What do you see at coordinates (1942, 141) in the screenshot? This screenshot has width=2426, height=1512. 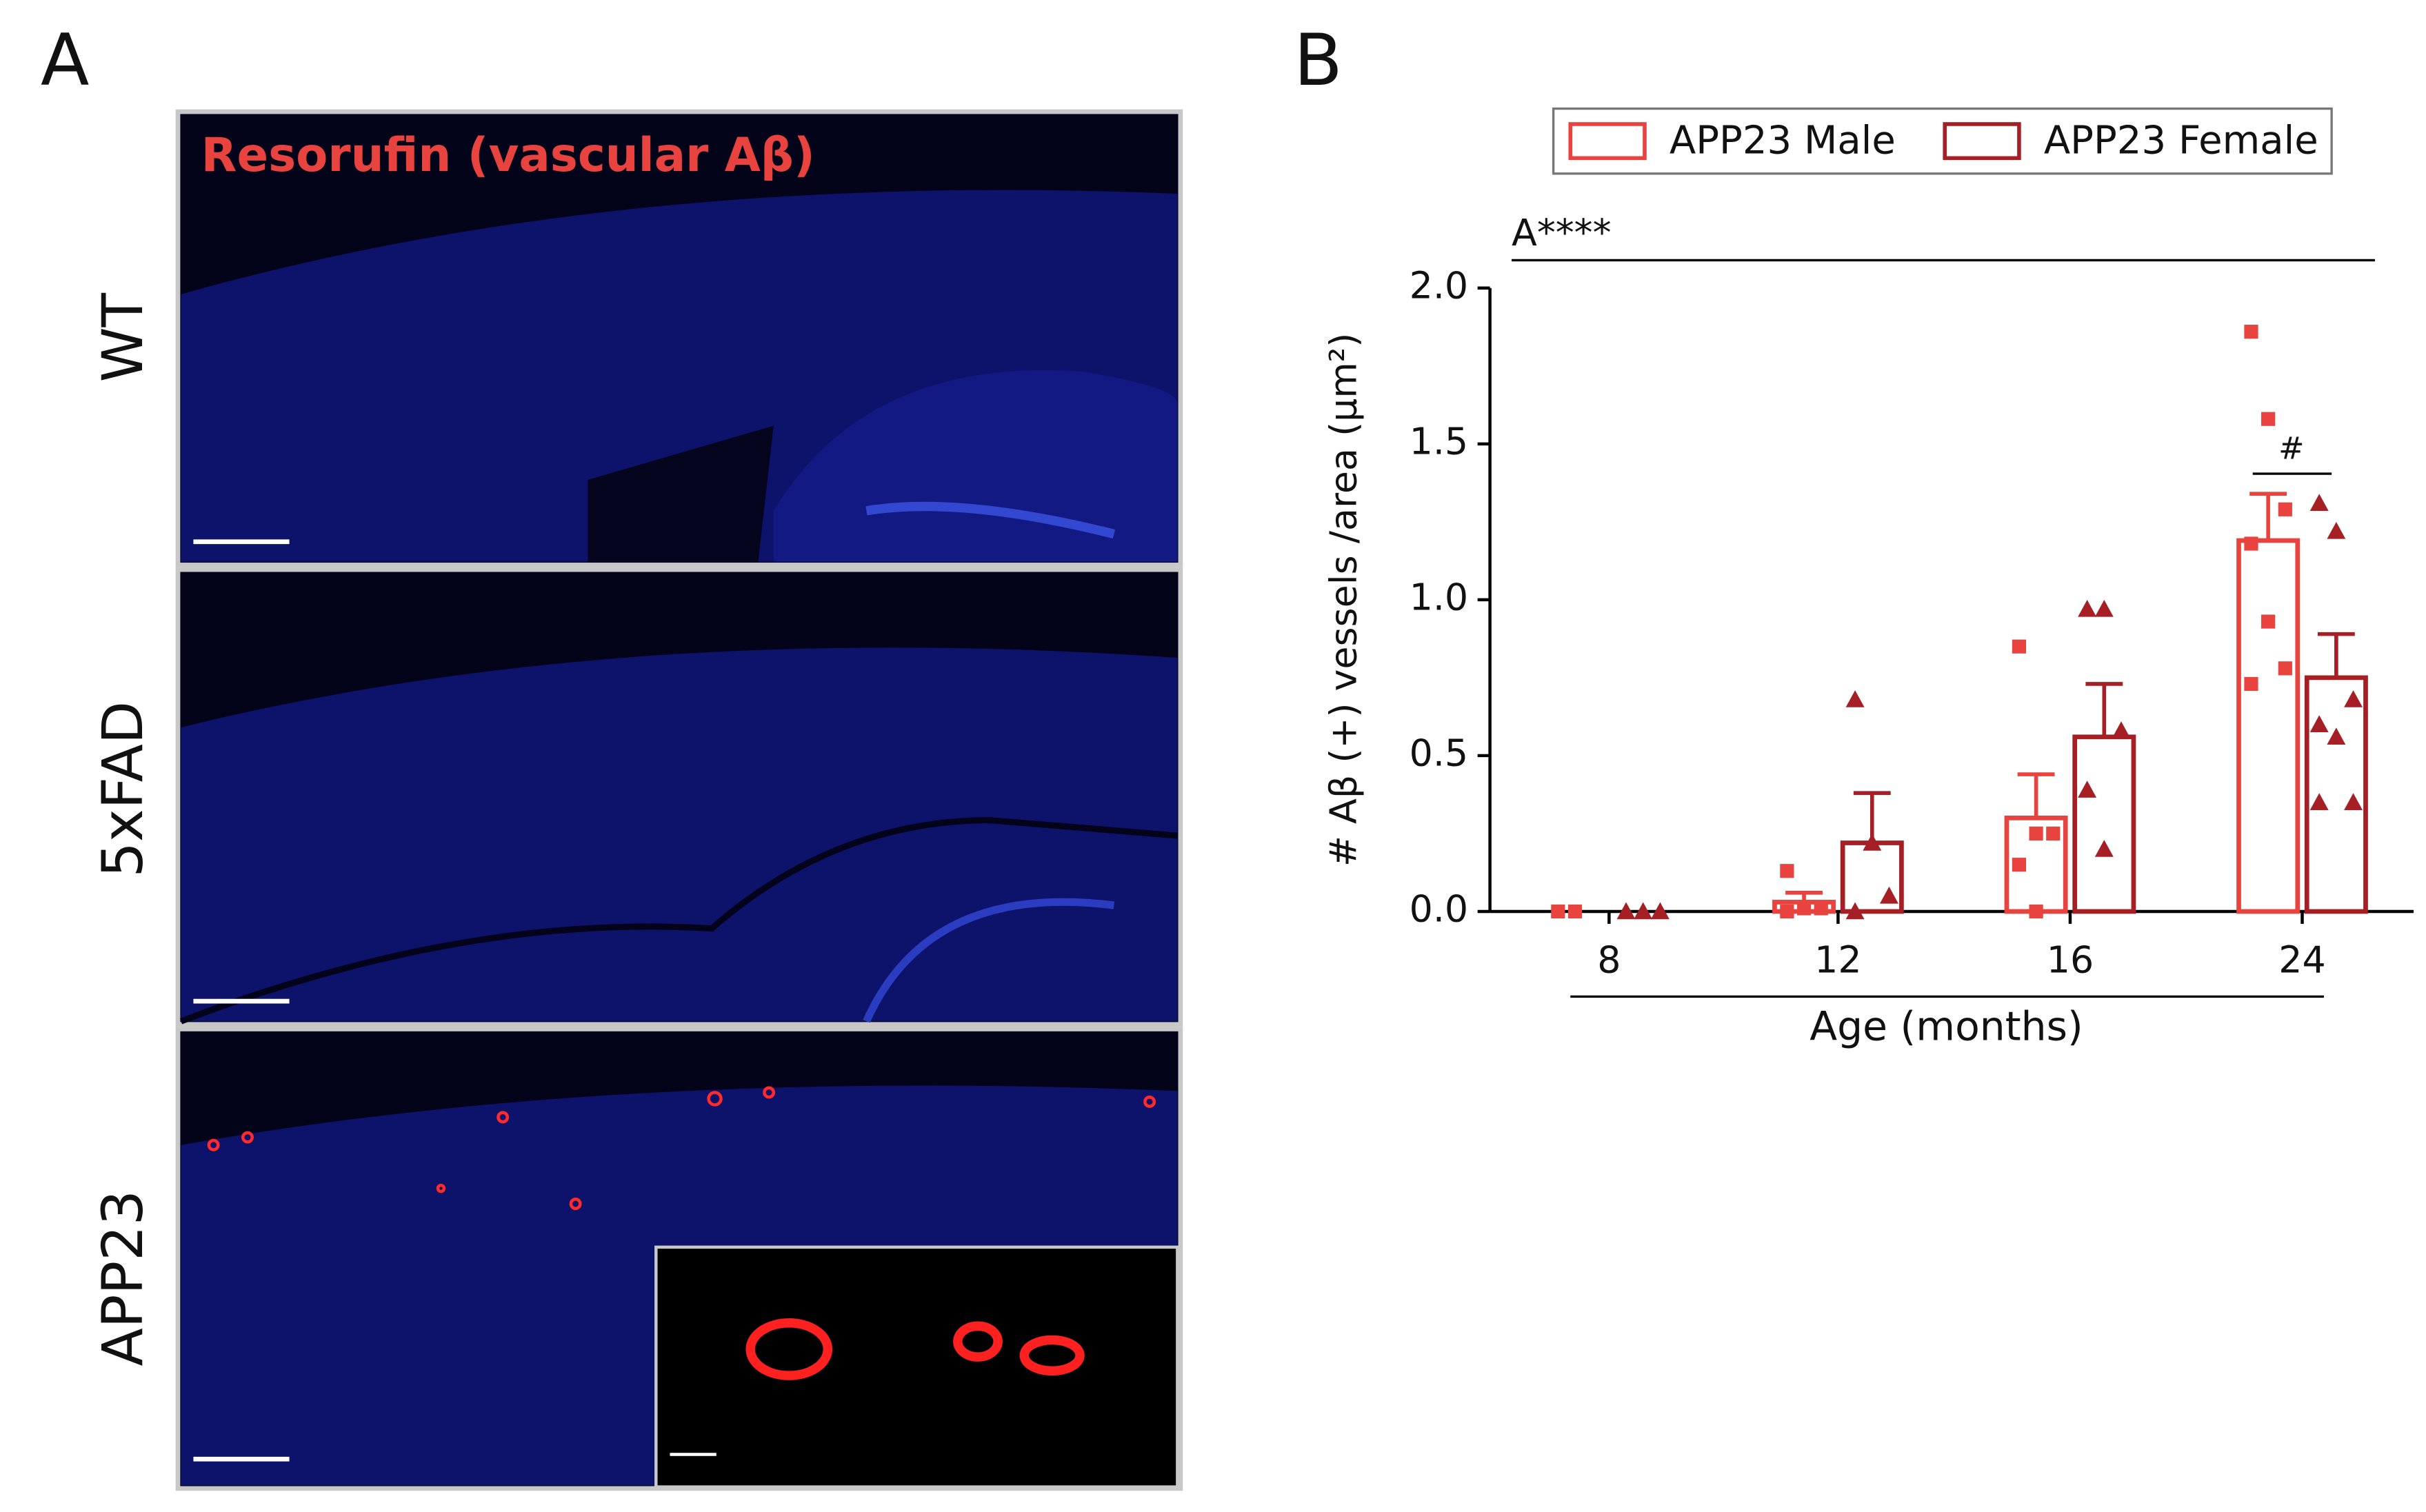 I see `legend-box` at bounding box center [1942, 141].